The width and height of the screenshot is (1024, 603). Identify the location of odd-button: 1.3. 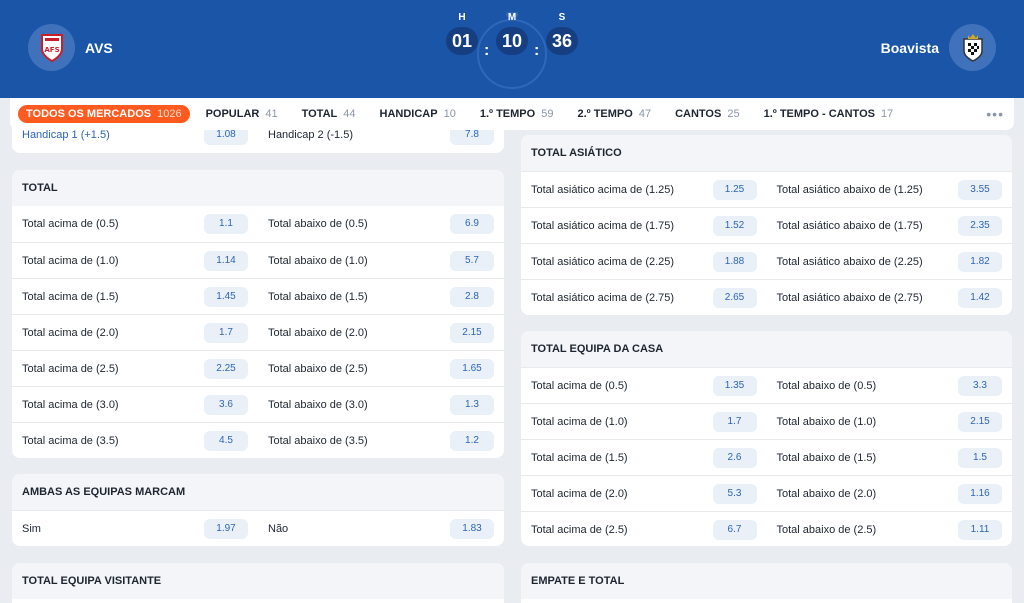
(472, 404).